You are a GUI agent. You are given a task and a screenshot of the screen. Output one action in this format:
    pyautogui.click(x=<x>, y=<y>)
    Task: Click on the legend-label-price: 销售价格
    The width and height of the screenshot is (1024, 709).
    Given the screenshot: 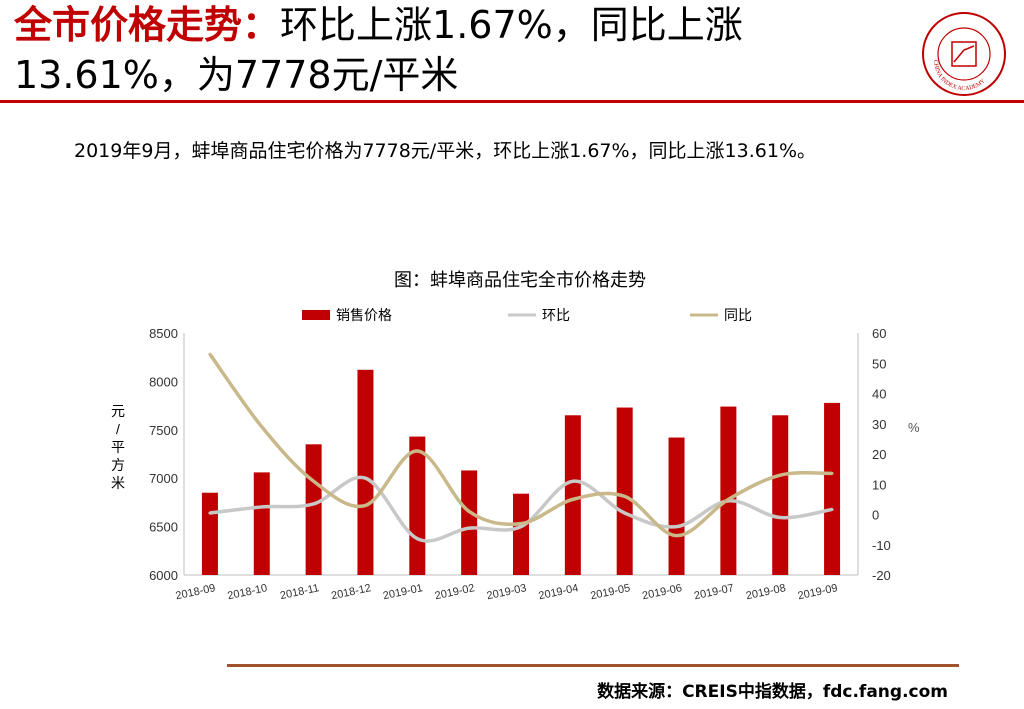 What is the action you would take?
    pyautogui.click(x=364, y=315)
    